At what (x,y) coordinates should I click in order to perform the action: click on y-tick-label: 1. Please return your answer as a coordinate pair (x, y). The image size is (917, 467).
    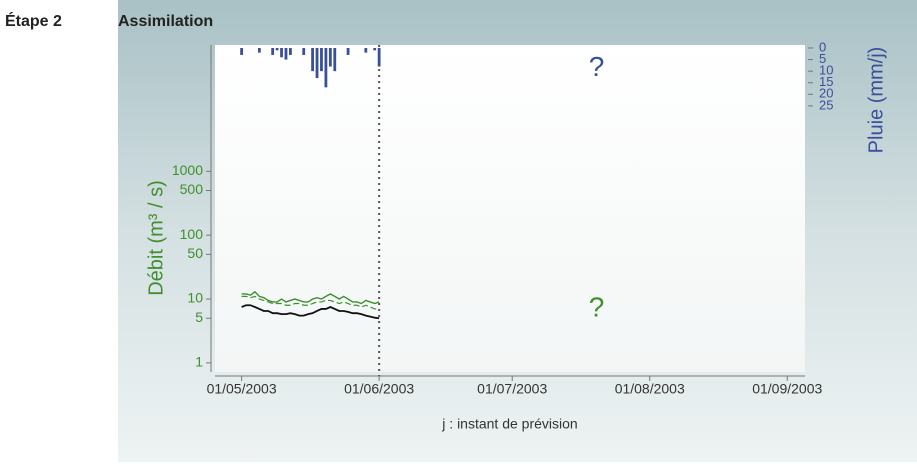
    Looking at the image, I should click on (199, 362).